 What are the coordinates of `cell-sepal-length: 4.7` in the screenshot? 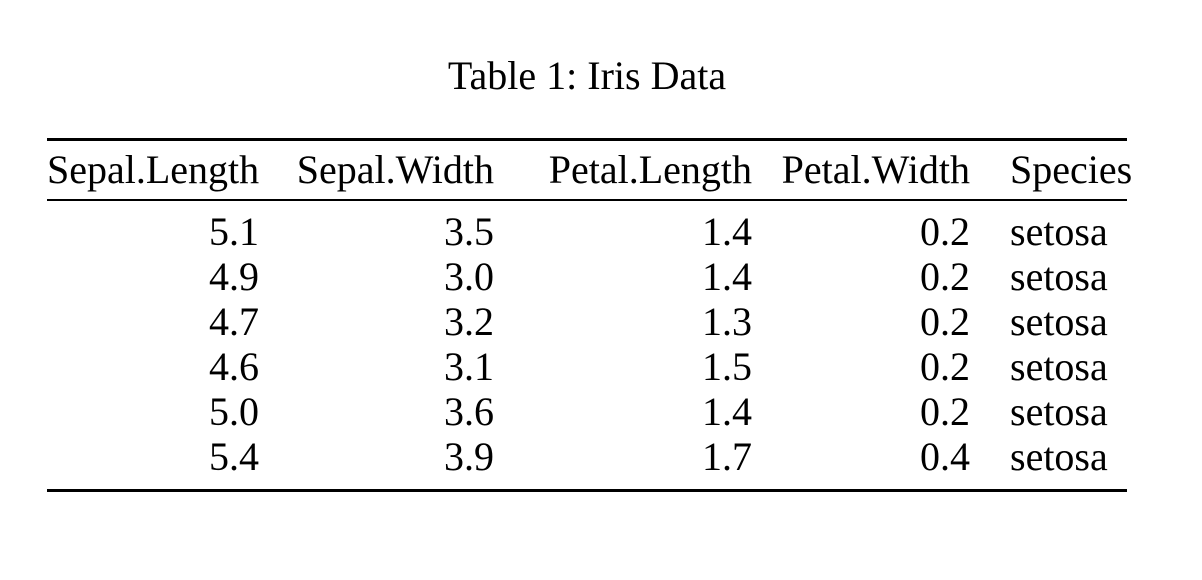 It's located at (234, 321).